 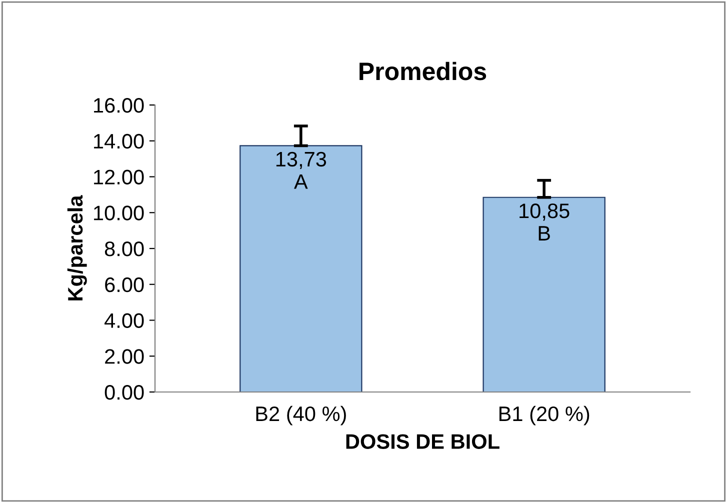 What do you see at coordinates (423, 441) in the screenshot?
I see `x-axis-title: DOSIS DE BIOL` at bounding box center [423, 441].